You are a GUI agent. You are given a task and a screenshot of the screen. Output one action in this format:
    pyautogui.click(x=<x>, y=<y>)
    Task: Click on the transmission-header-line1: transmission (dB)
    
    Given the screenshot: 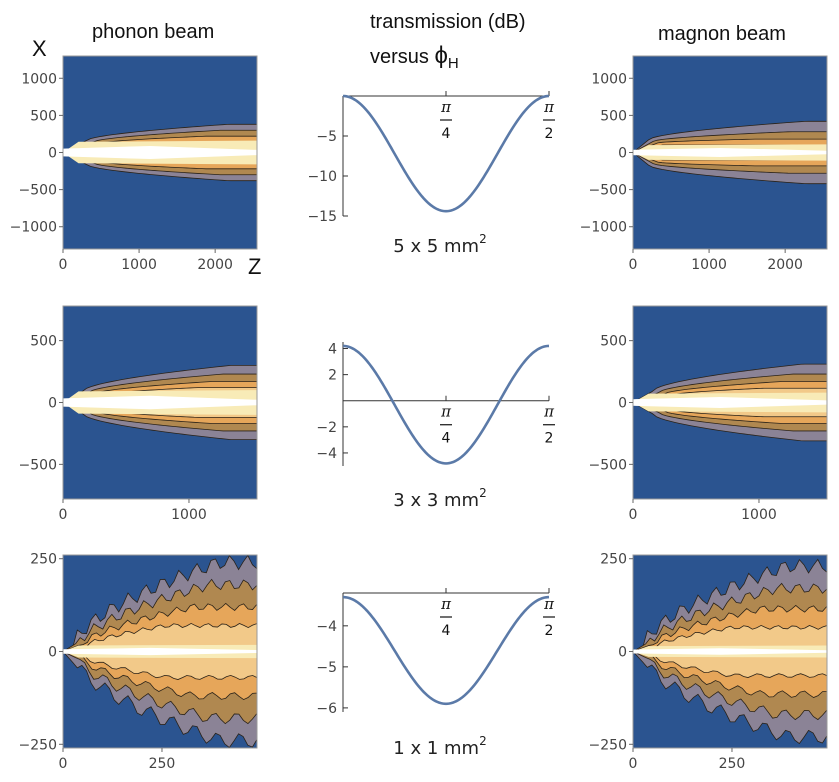 What is the action you would take?
    pyautogui.click(x=448, y=22)
    